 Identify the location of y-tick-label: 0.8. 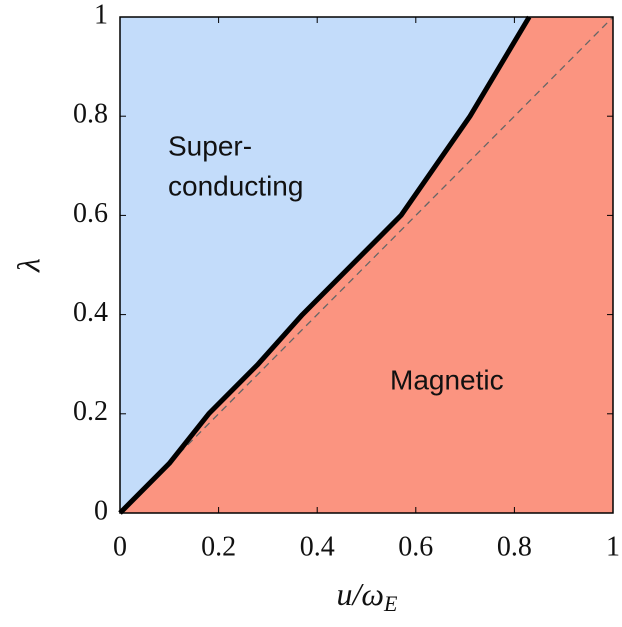
(90, 114).